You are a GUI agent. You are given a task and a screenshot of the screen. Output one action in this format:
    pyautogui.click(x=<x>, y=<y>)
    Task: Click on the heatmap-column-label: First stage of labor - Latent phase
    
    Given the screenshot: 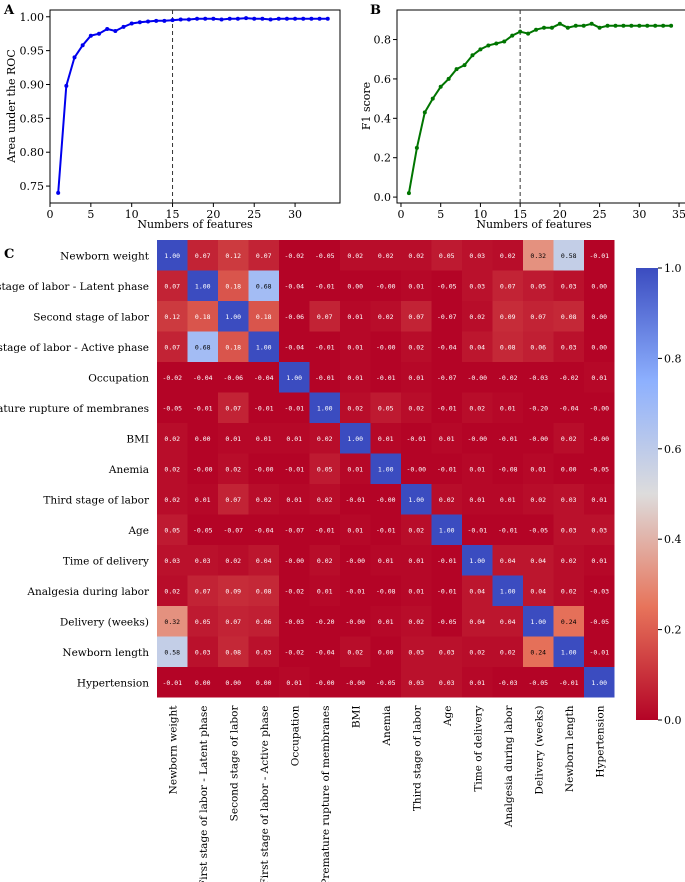 What is the action you would take?
    pyautogui.click(x=204, y=794)
    